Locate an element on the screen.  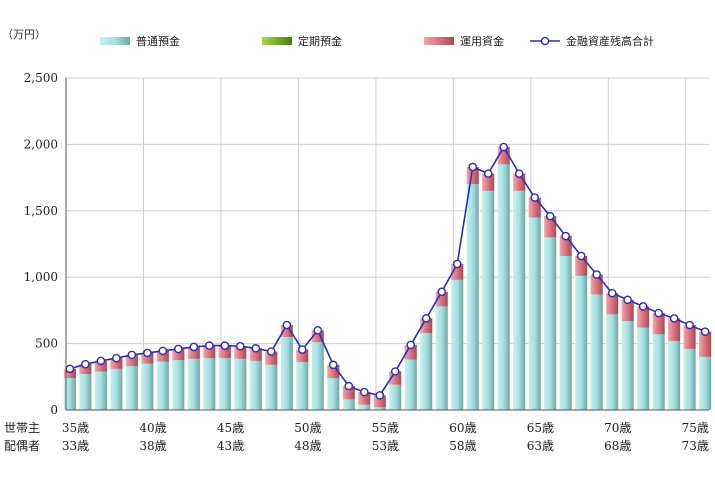
x-tick-label-spouse: 33歳 is located at coordinates (75, 446).